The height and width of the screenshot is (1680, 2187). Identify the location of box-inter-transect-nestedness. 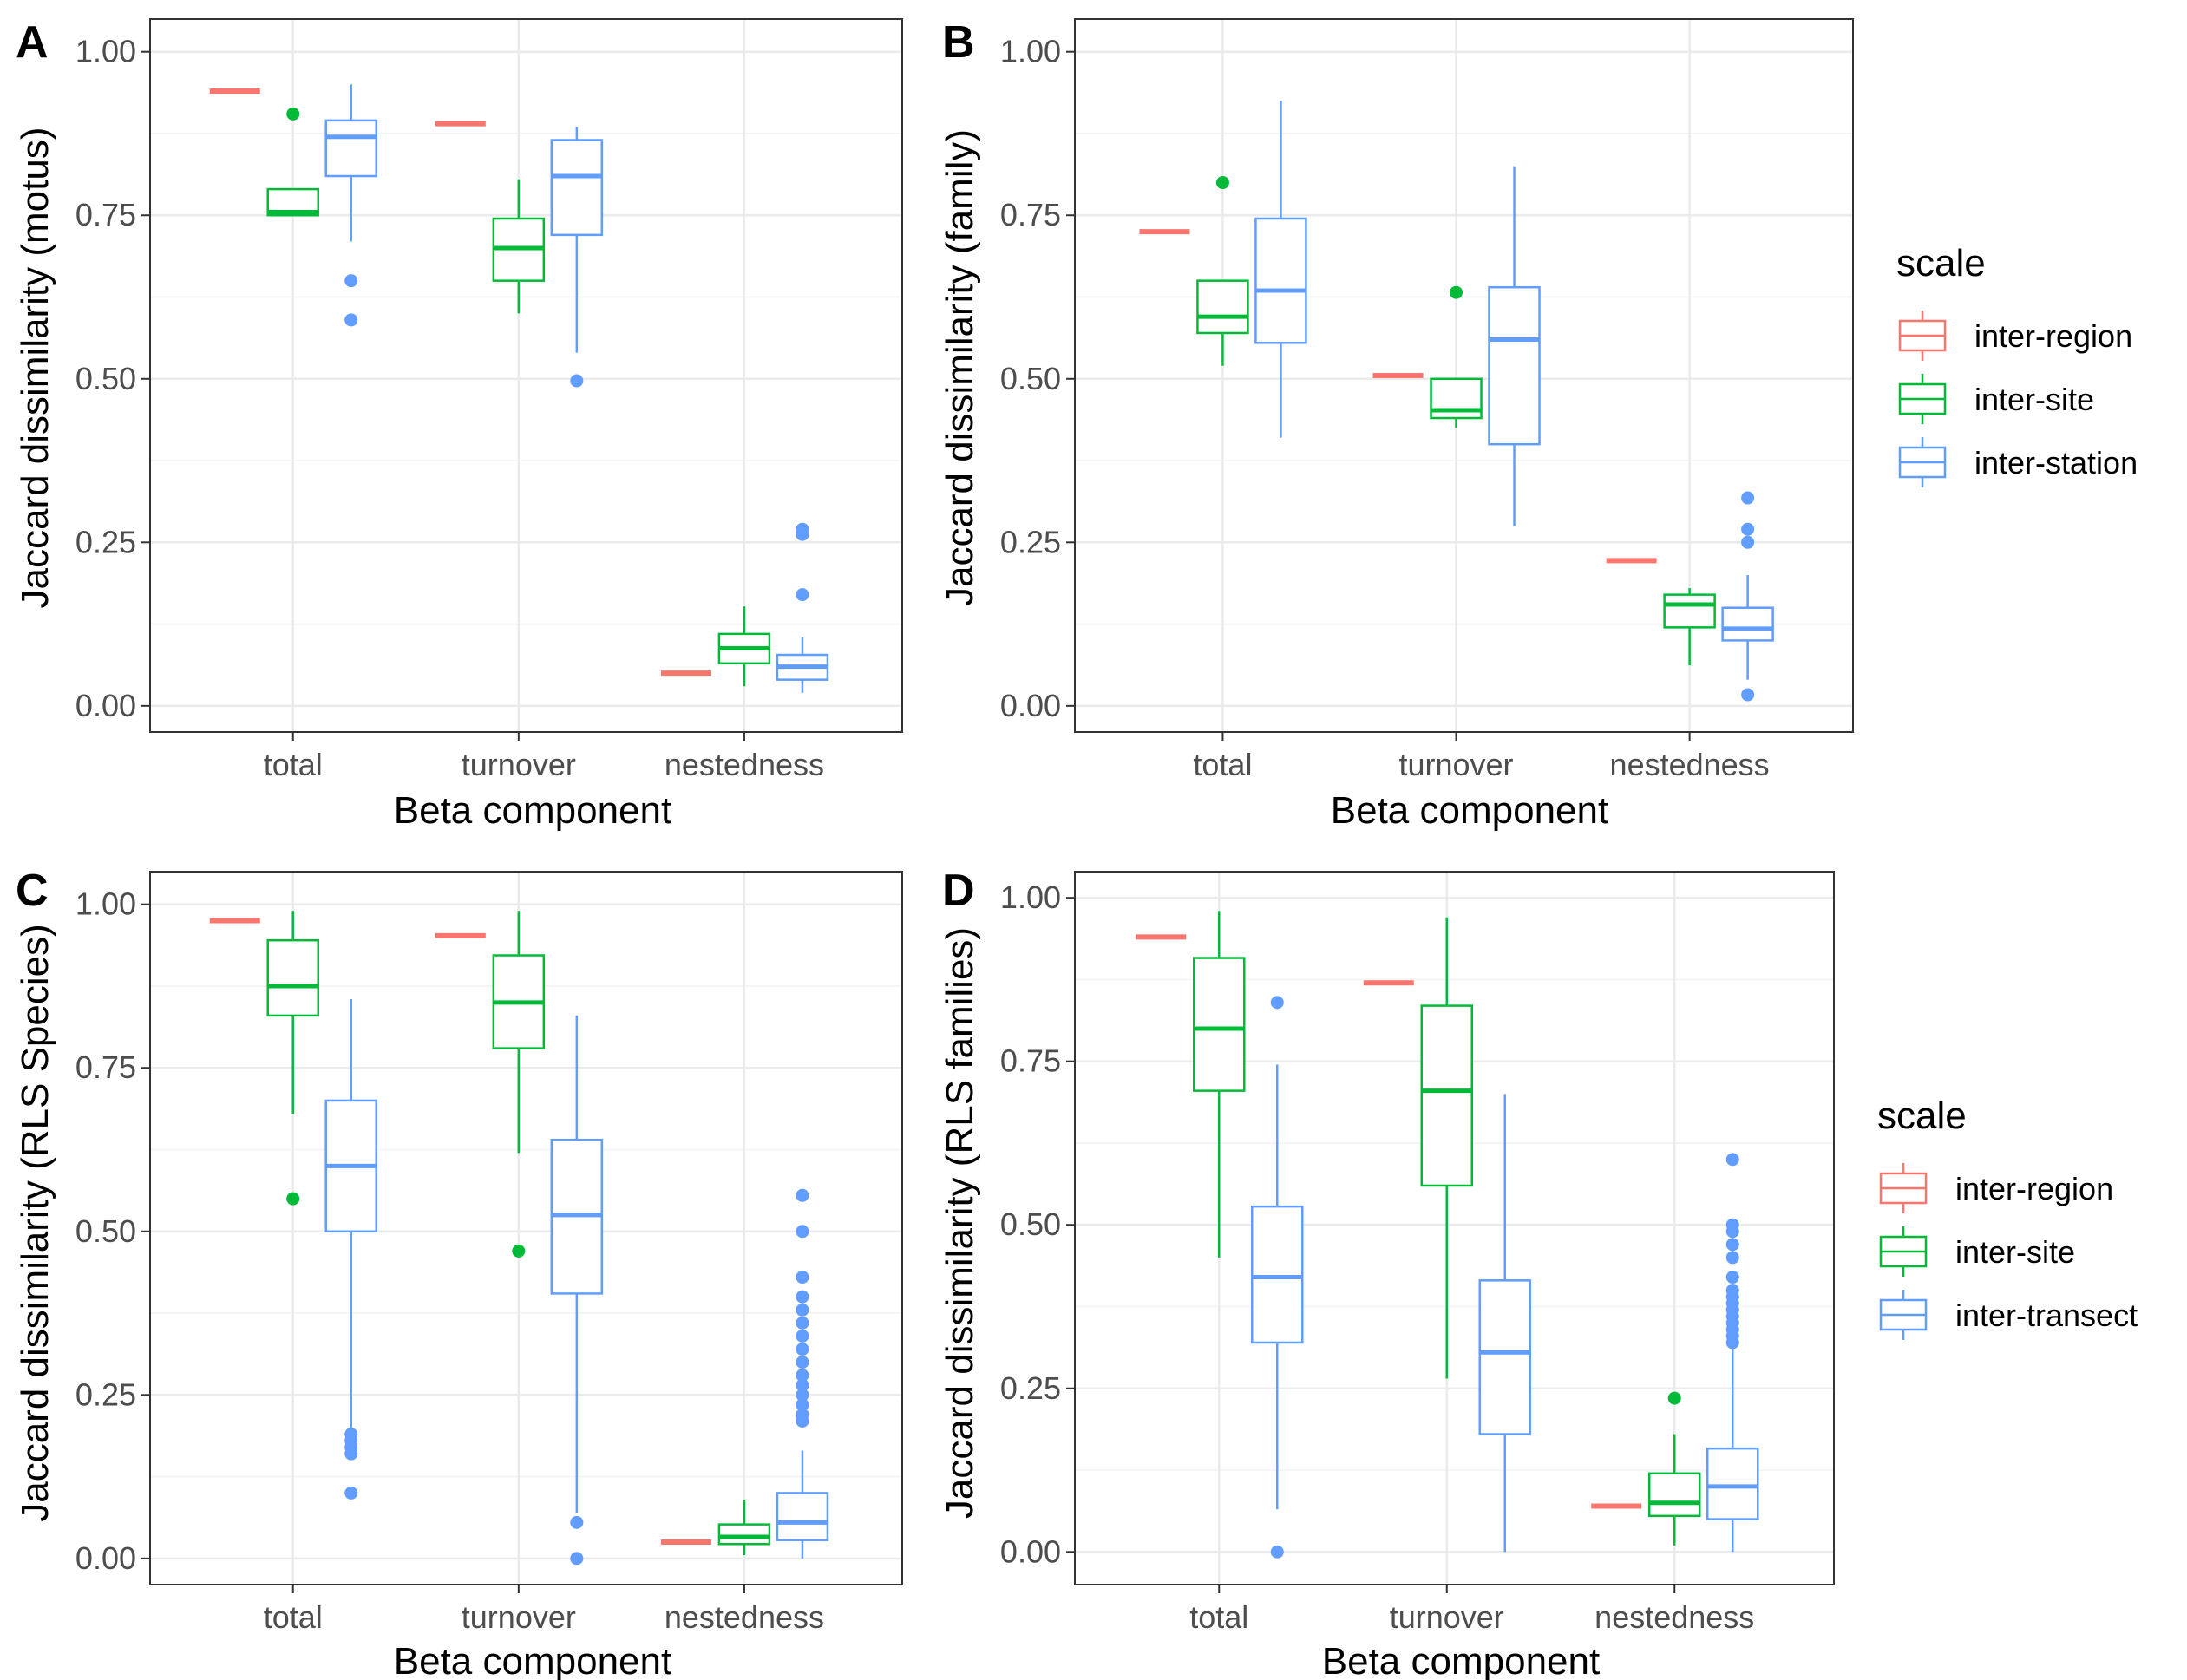
(1732, 1353).